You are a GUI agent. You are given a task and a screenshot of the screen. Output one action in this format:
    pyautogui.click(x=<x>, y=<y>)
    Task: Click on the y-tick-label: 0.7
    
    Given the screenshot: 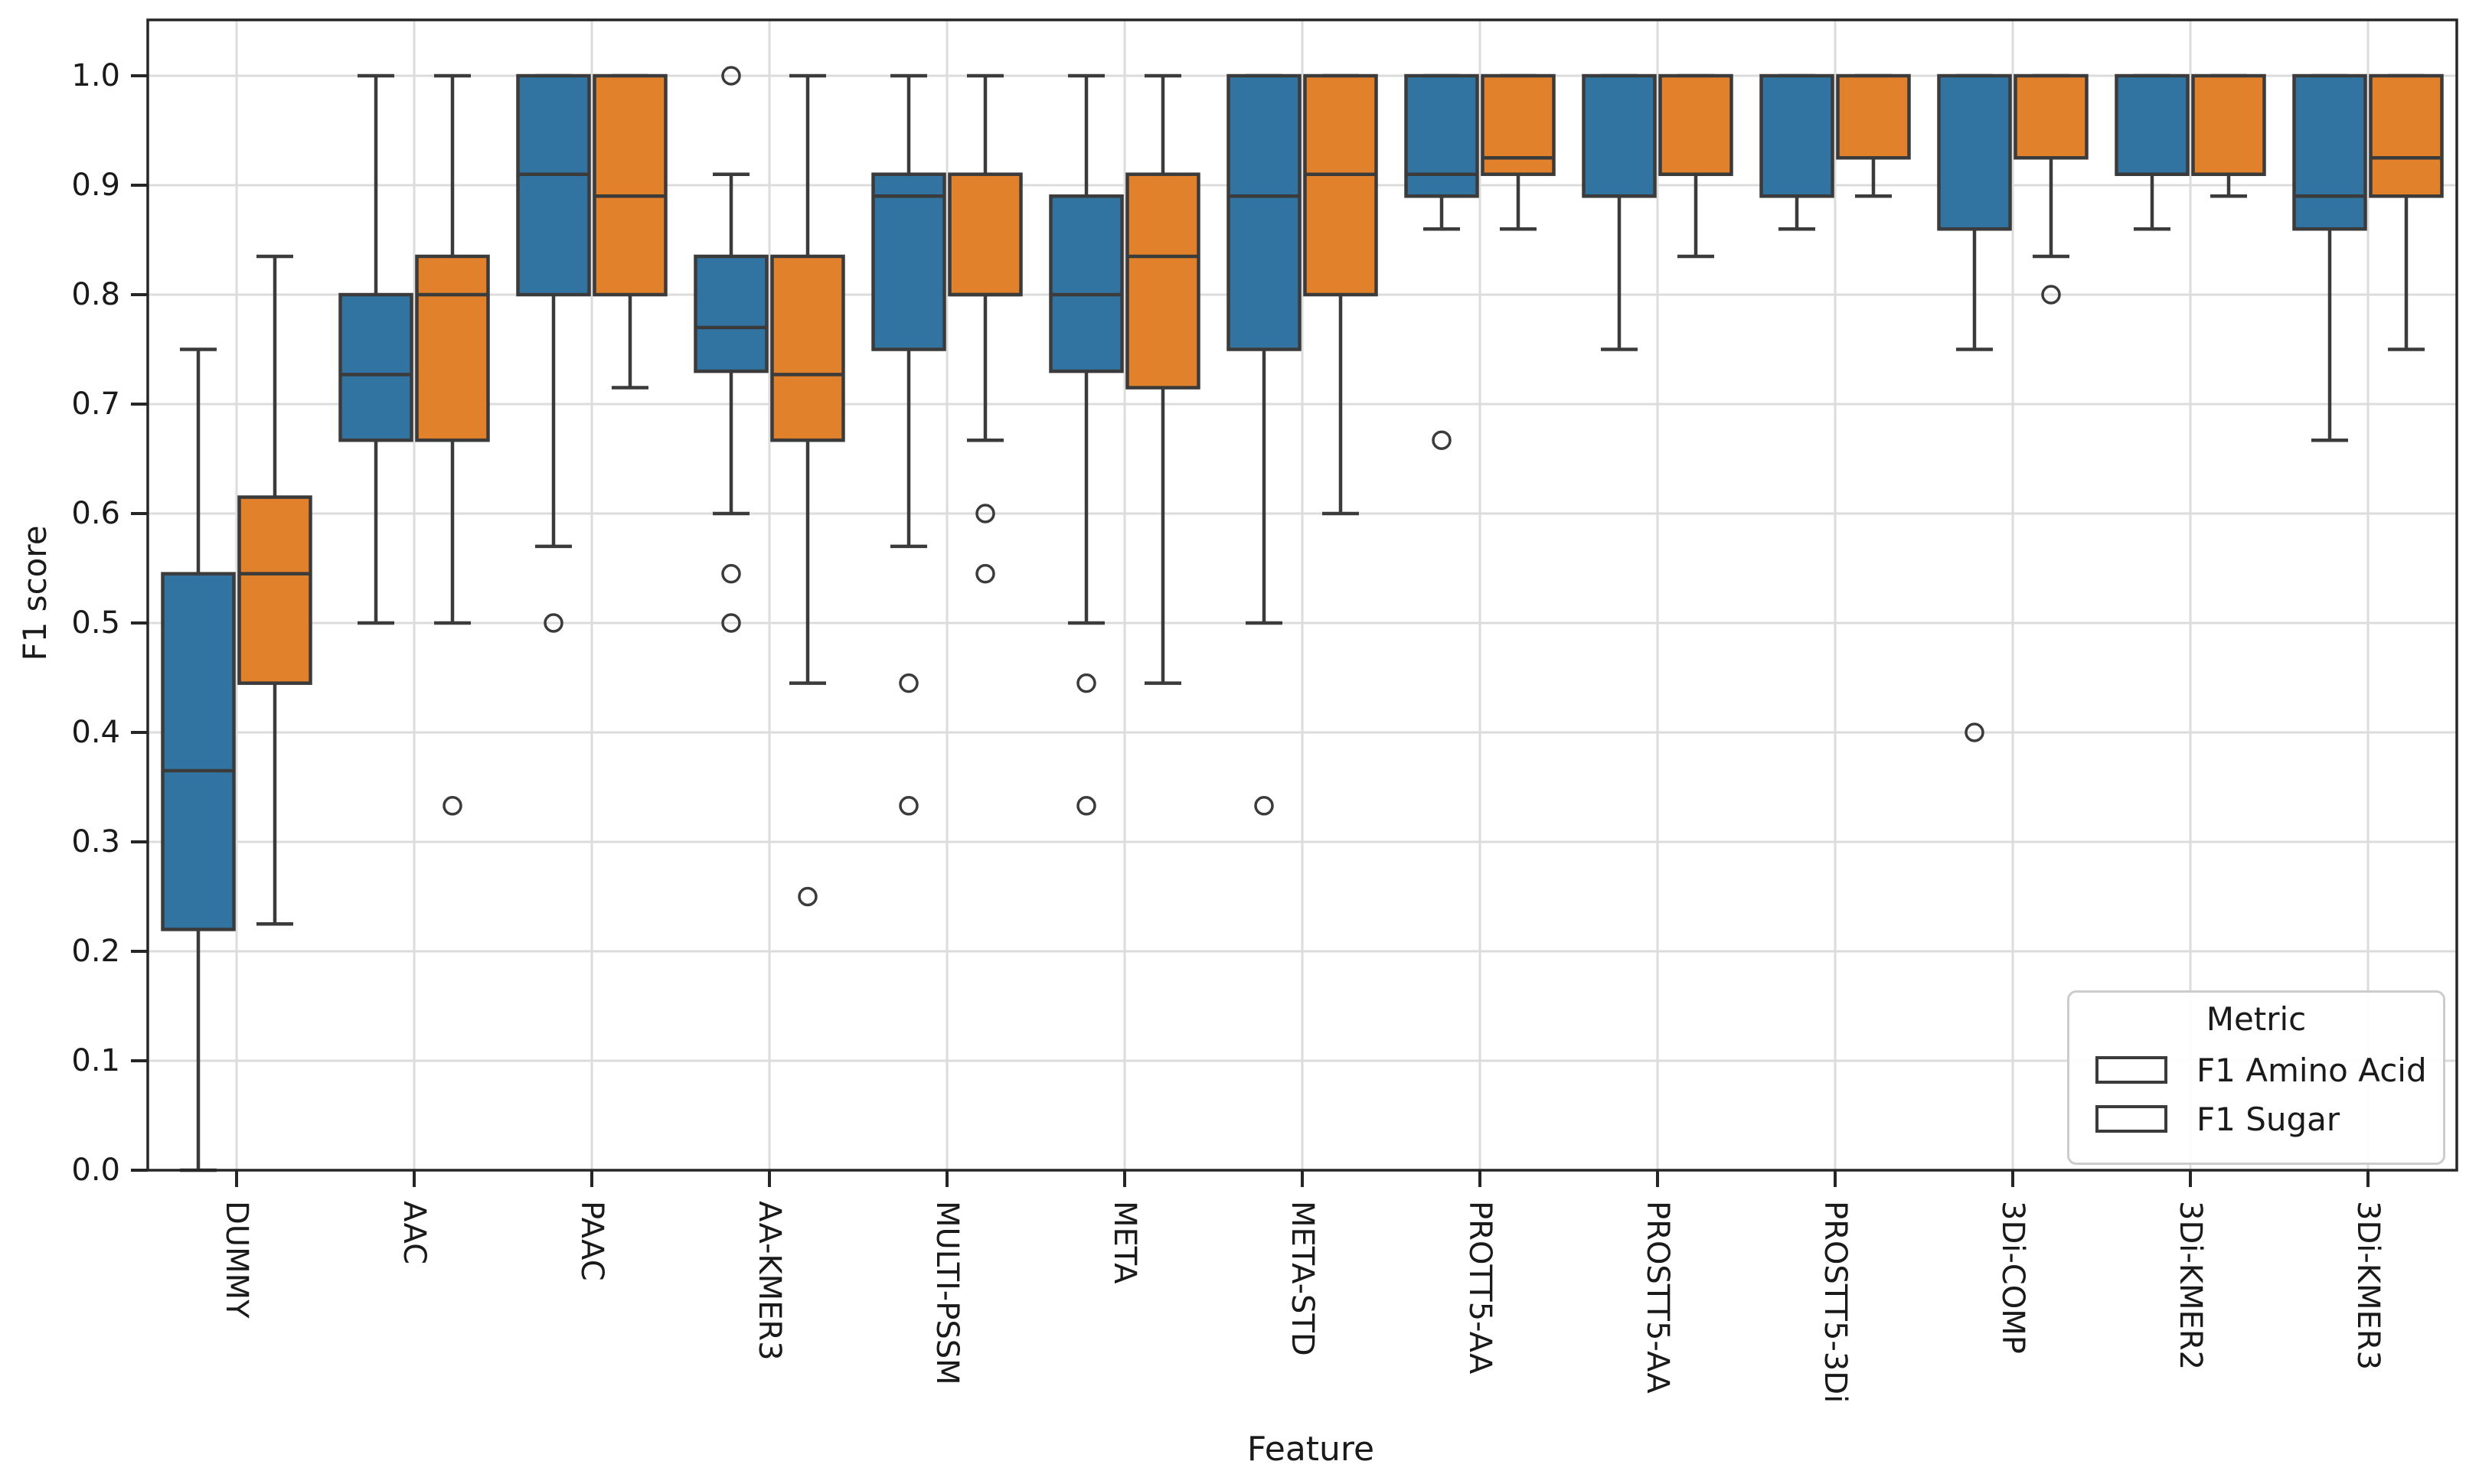 What is the action you would take?
    pyautogui.click(x=95, y=404)
    